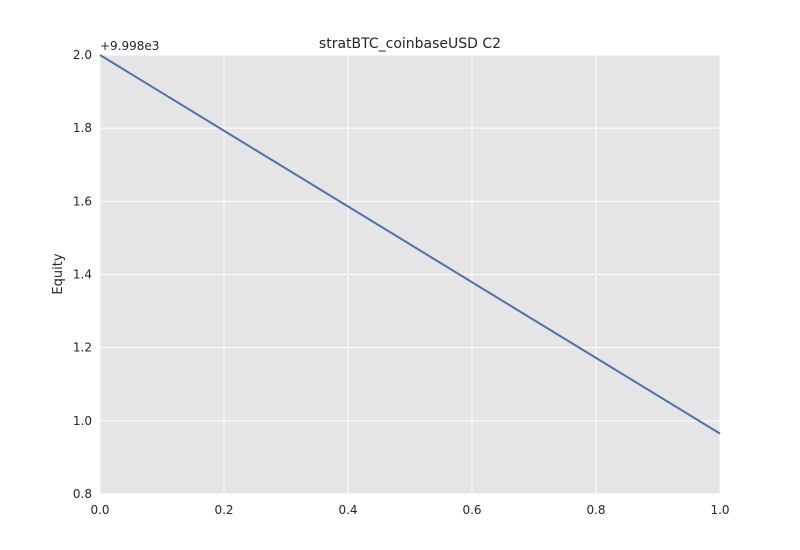 The height and width of the screenshot is (550, 800). Describe the element at coordinates (82, 201) in the screenshot. I see `y-tick-label: 1.6` at that location.